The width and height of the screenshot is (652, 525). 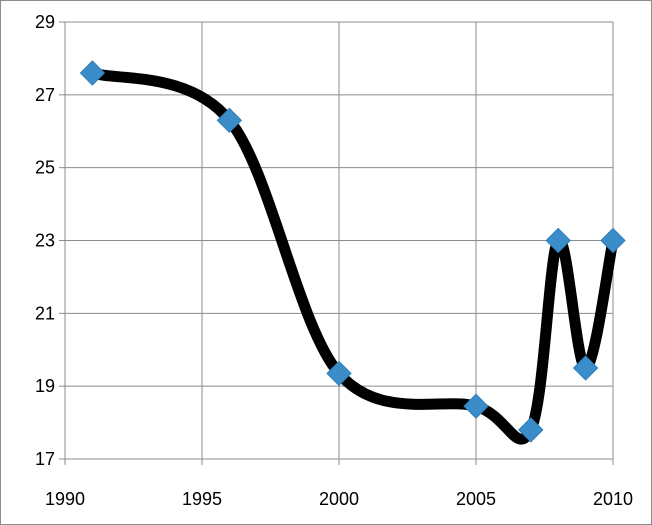 What do you see at coordinates (45, 168) in the screenshot?
I see `y-tick-label: 25` at bounding box center [45, 168].